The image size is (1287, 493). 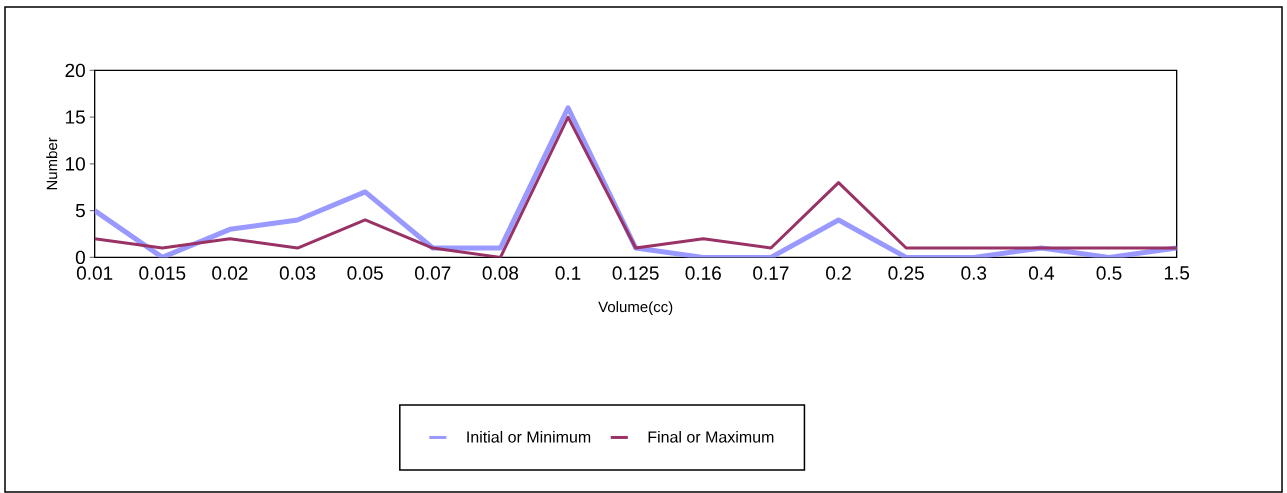 What do you see at coordinates (906, 273) in the screenshot?
I see `x-tick-label: 0.25` at bounding box center [906, 273].